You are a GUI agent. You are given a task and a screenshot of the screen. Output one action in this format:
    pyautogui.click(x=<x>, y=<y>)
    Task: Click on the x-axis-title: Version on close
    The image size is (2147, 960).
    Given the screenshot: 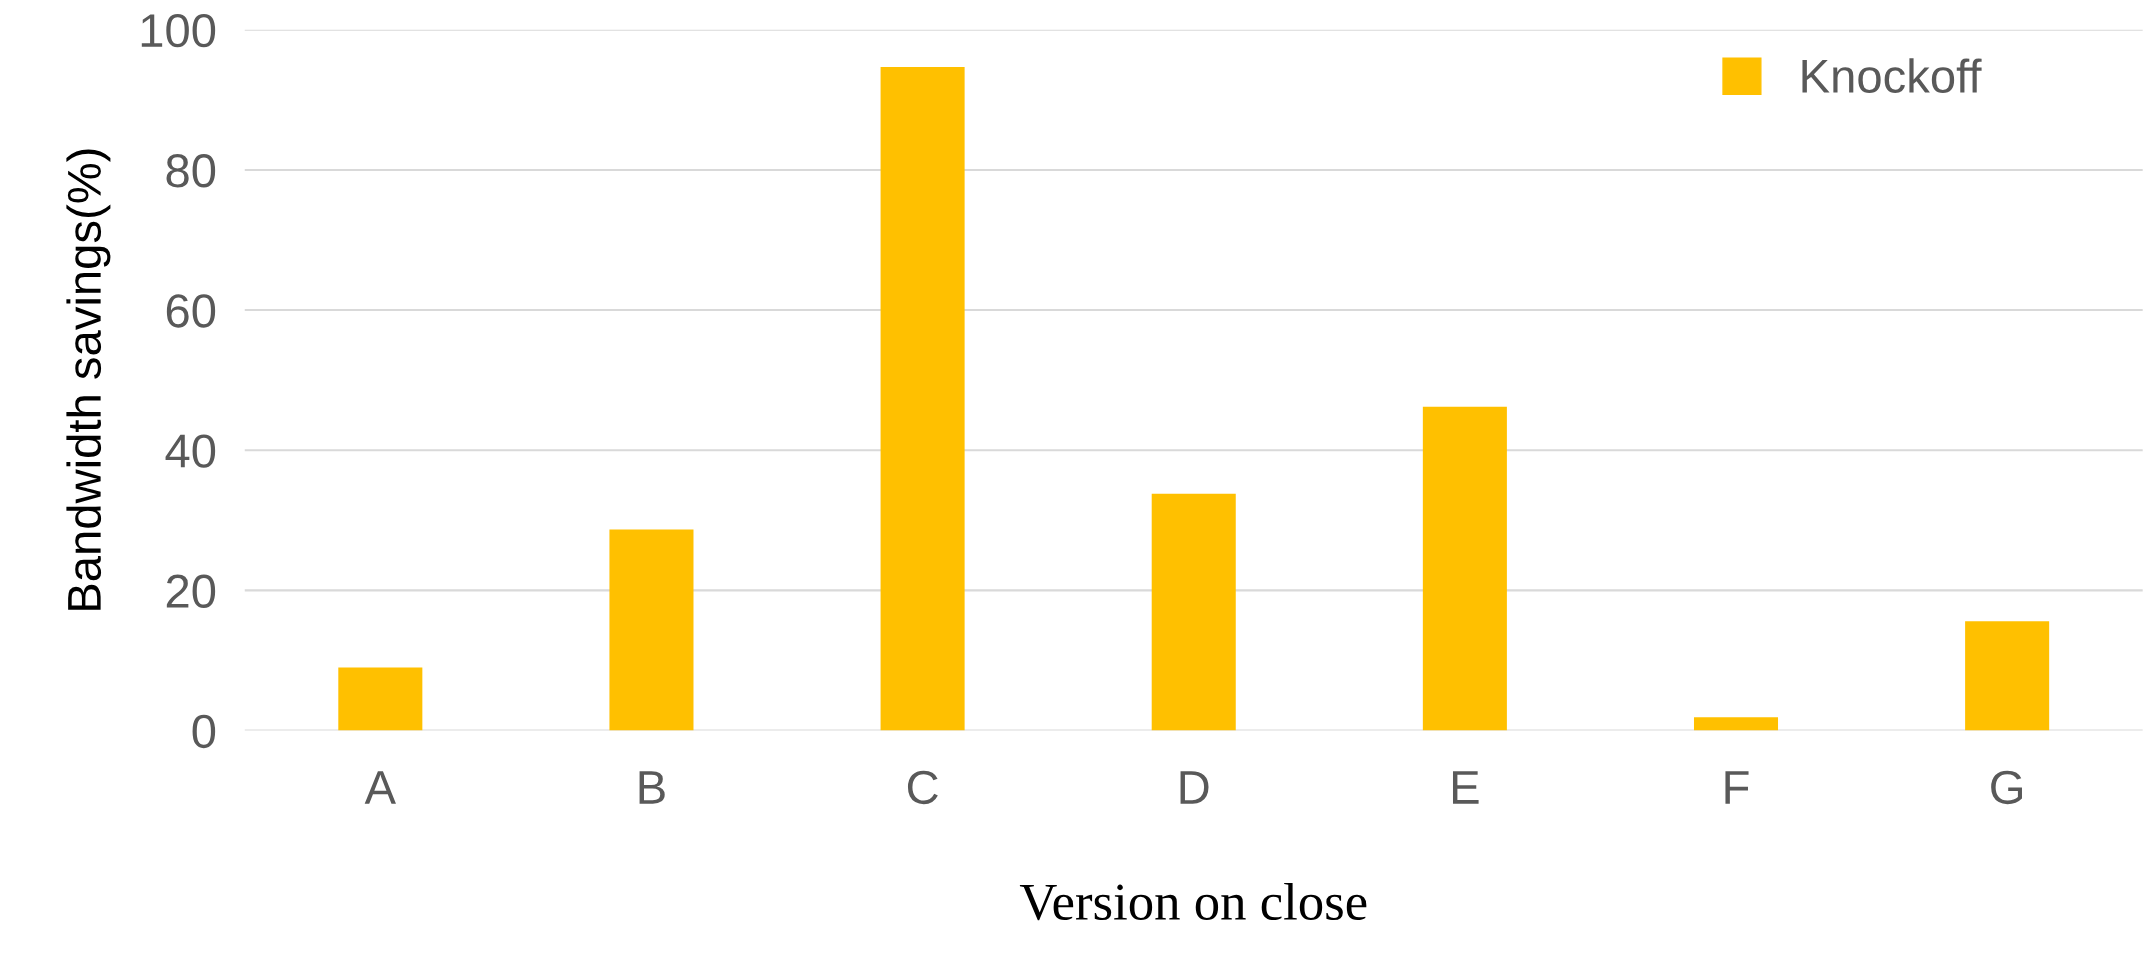 What is the action you would take?
    pyautogui.click(x=1193, y=901)
    